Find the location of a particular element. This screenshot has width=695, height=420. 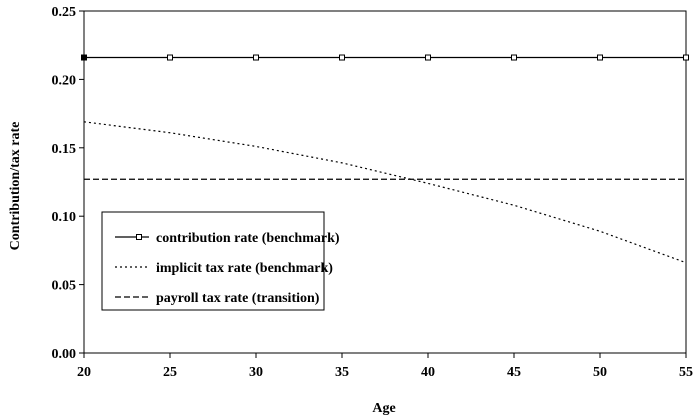

y-tick-label: 0.05 is located at coordinates (64, 286).